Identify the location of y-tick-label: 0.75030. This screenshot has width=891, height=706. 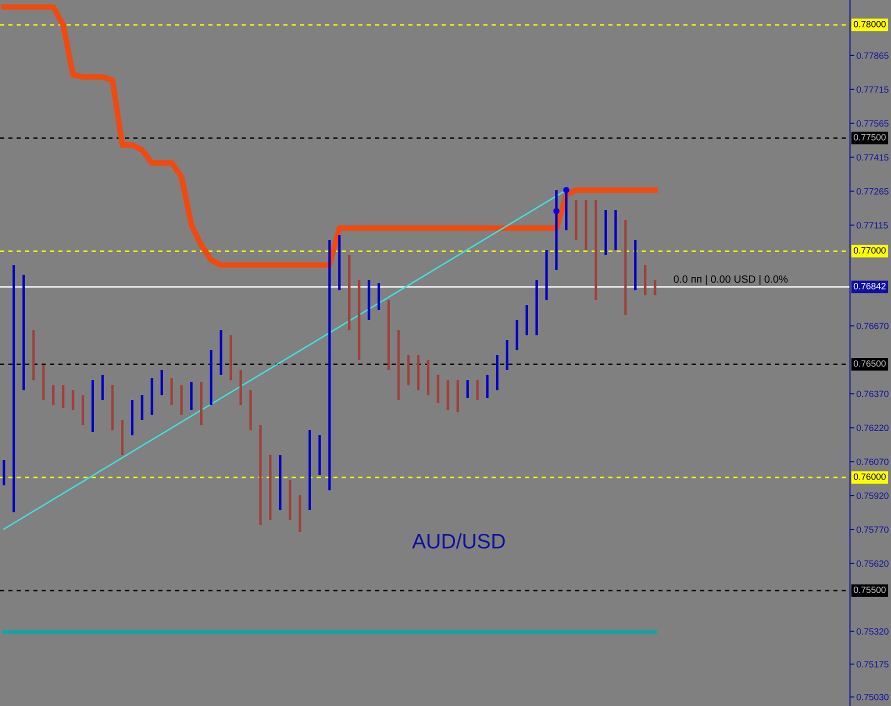
(872, 697).